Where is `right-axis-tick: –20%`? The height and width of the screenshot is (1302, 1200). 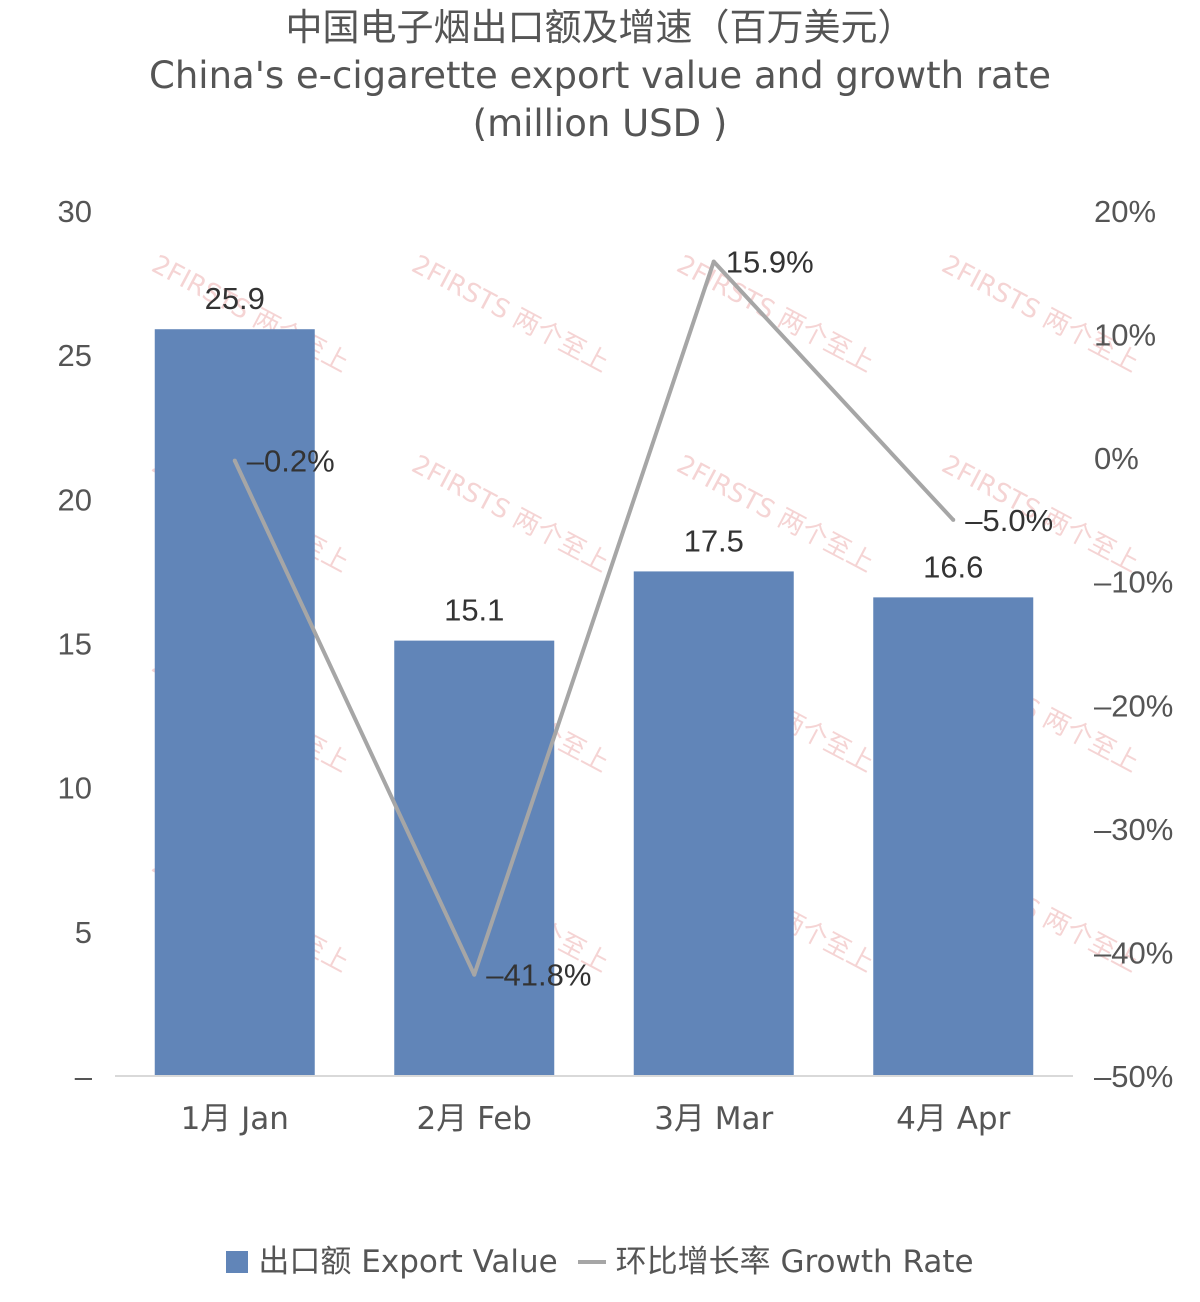
right-axis-tick: –20% is located at coordinates (1133, 705).